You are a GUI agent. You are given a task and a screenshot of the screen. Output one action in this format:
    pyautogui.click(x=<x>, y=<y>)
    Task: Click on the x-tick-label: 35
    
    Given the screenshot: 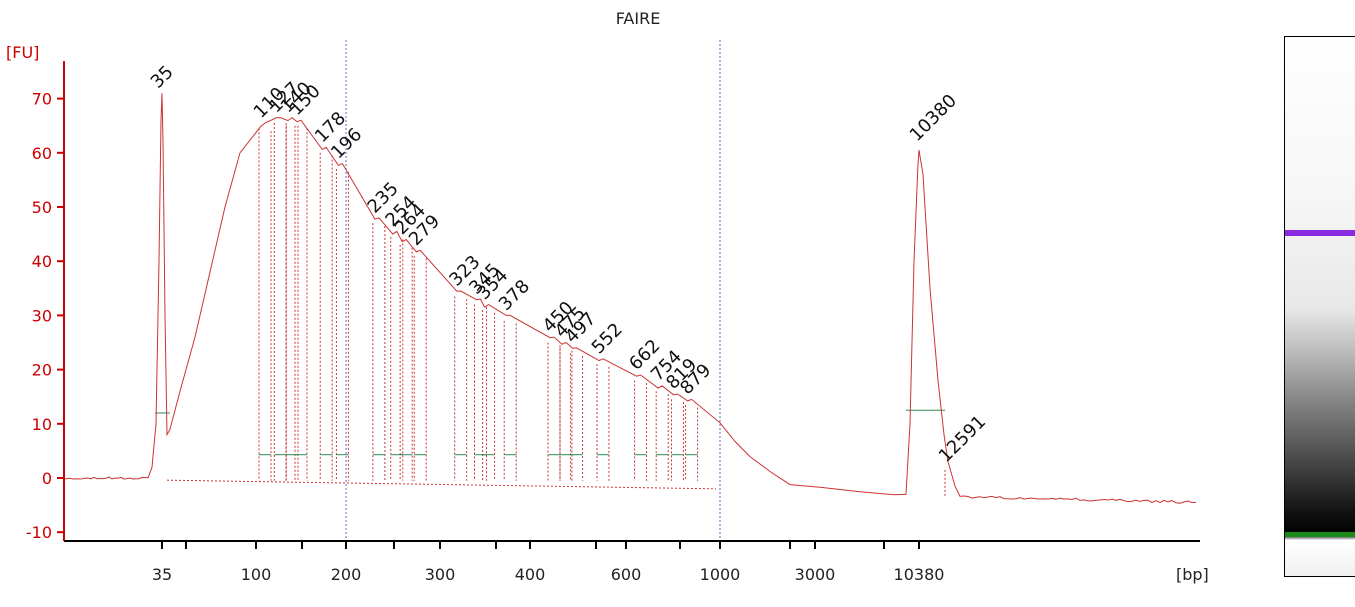 What is the action you would take?
    pyautogui.click(x=162, y=574)
    